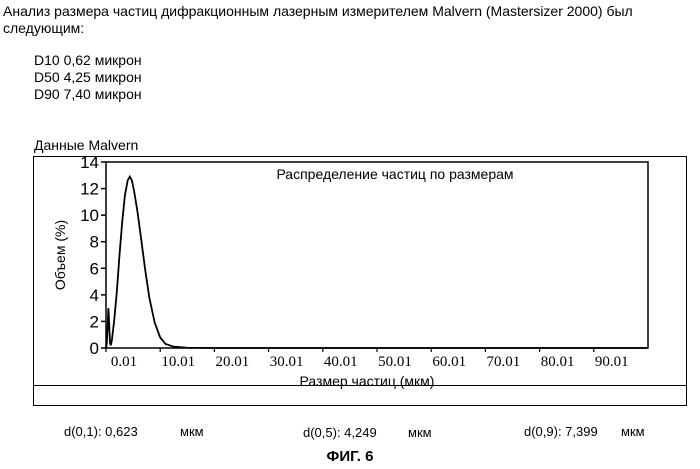 The height and width of the screenshot is (469, 700). What do you see at coordinates (124, 362) in the screenshot?
I see `x-tick-label: 0.01` at bounding box center [124, 362].